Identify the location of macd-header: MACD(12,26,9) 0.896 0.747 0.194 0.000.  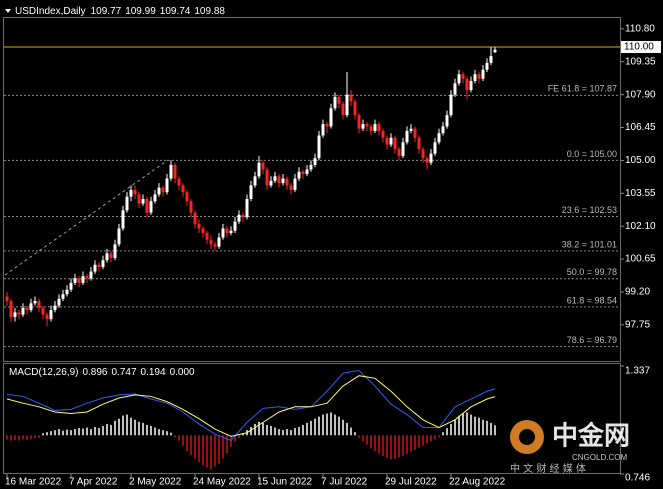
(102, 372).